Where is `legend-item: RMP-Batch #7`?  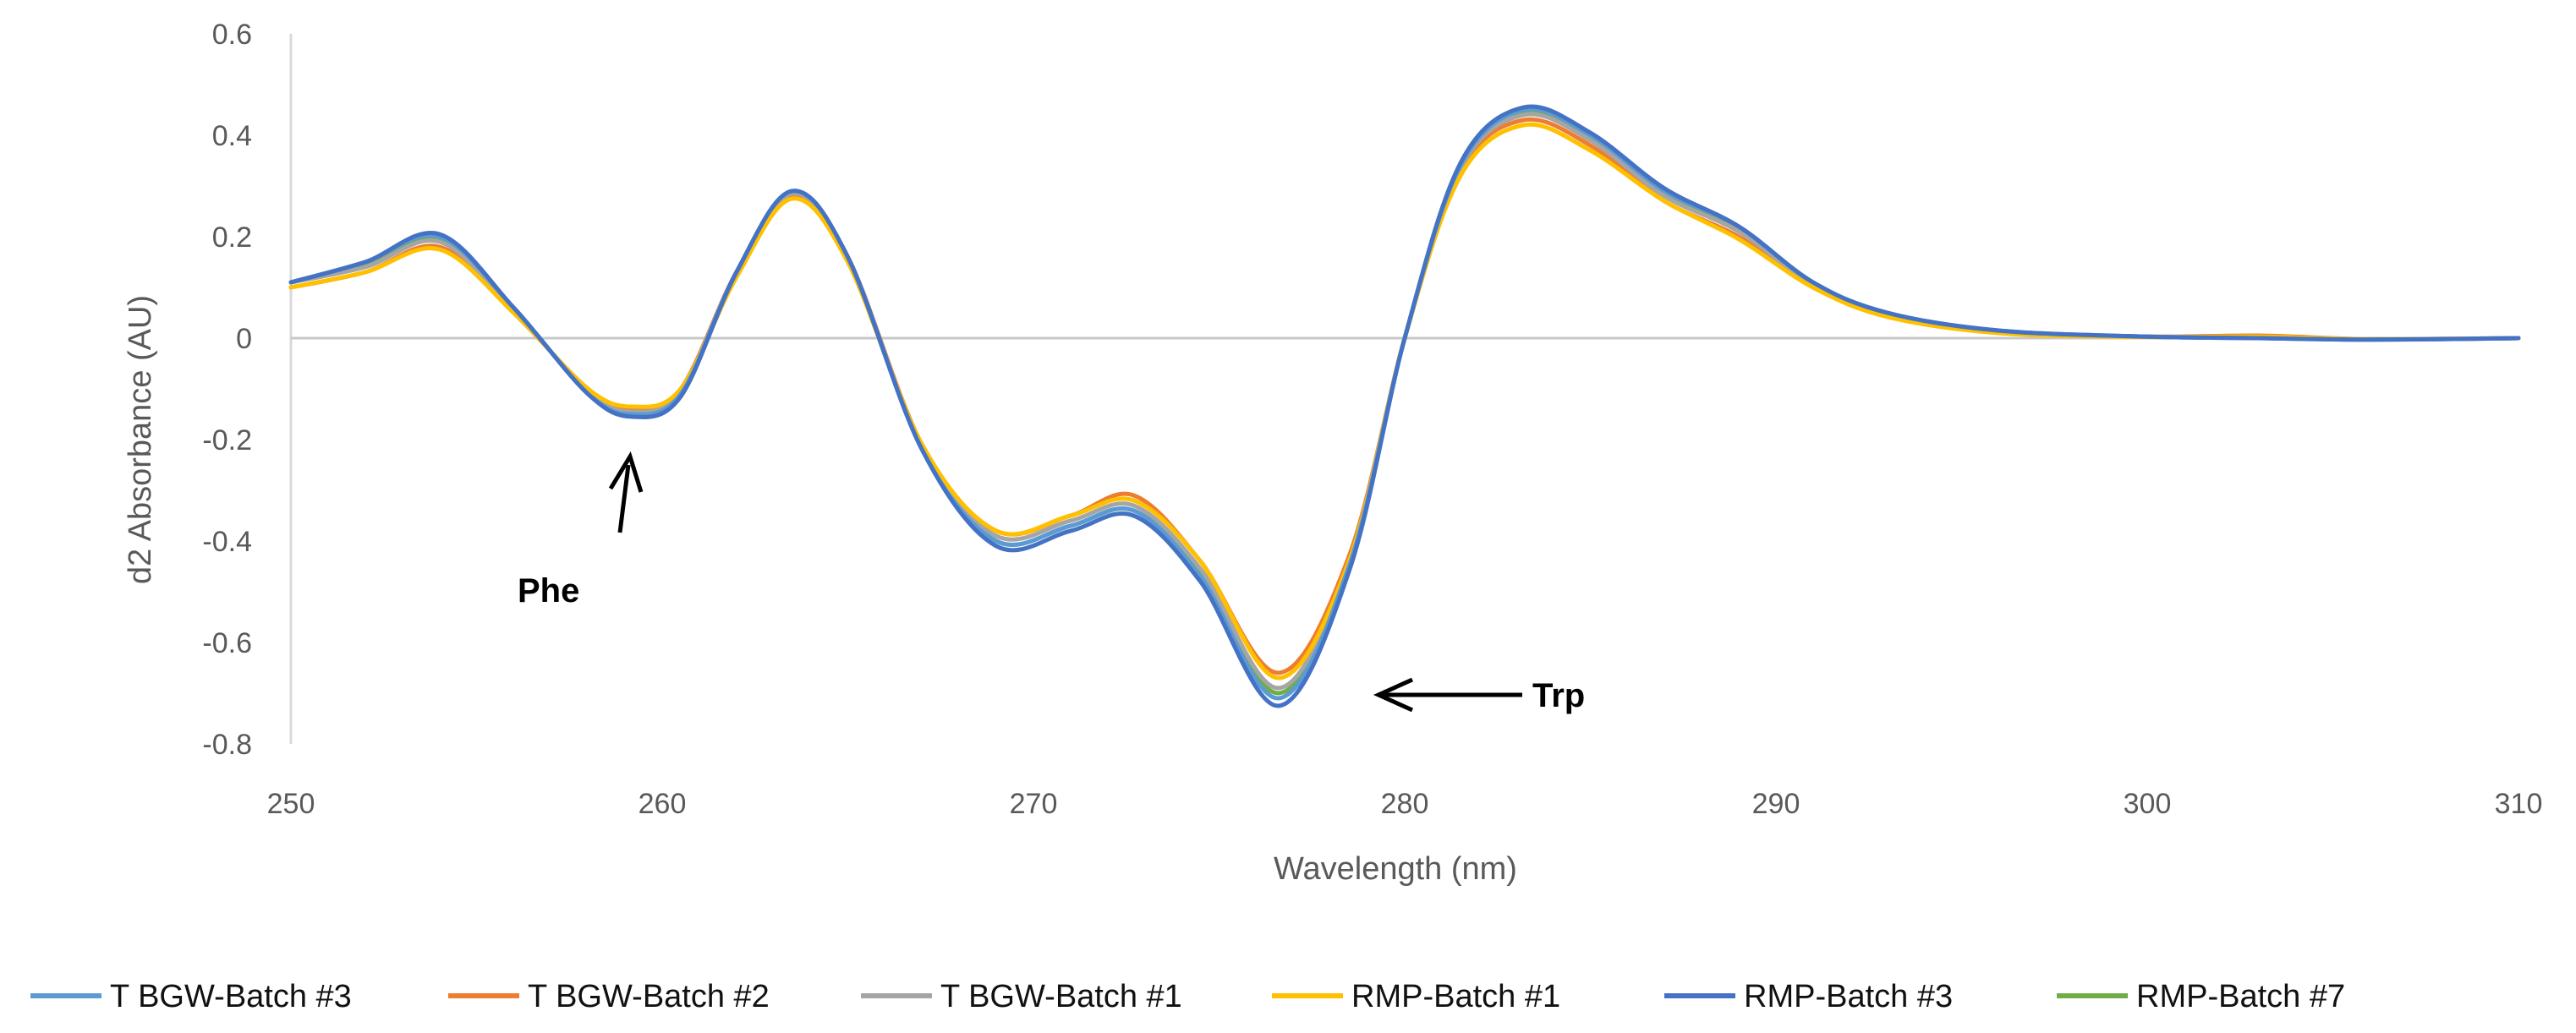 legend-item: RMP-Batch #7 is located at coordinates (2201, 996).